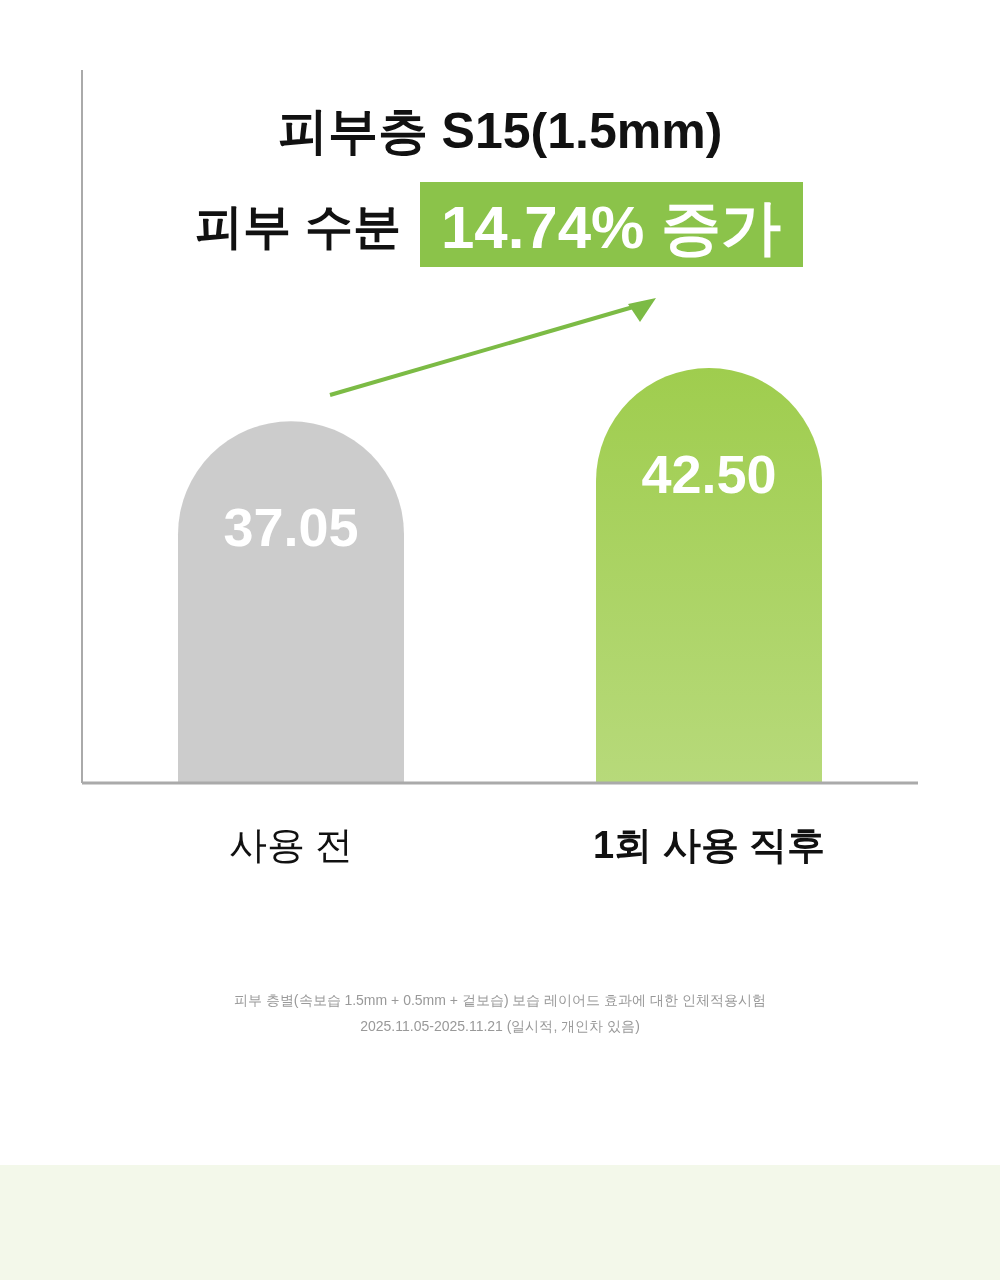 This screenshot has width=1000, height=1280. Describe the element at coordinates (611, 227) in the screenshot. I see `text: 14.74% 증가` at that location.